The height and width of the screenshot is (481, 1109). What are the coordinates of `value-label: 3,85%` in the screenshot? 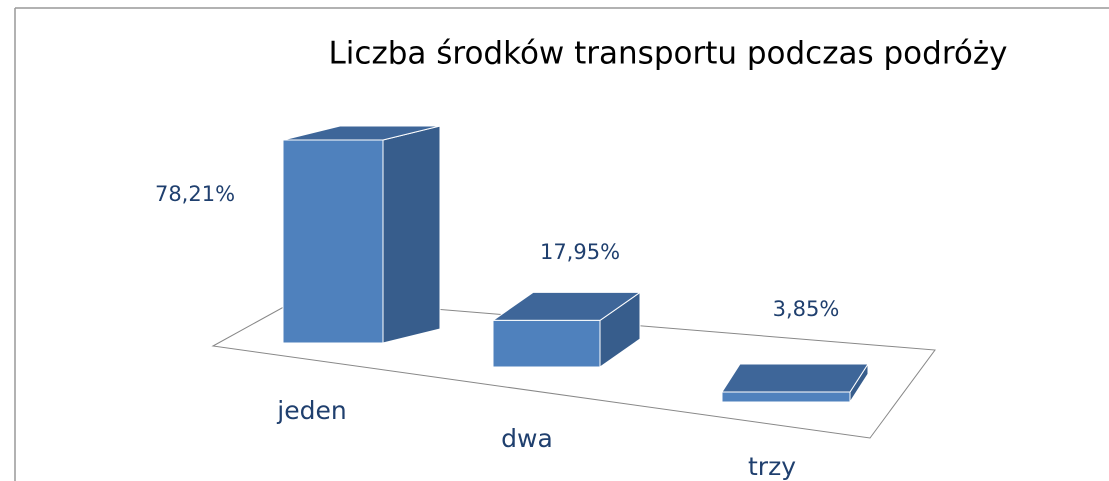 It's located at (806, 309).